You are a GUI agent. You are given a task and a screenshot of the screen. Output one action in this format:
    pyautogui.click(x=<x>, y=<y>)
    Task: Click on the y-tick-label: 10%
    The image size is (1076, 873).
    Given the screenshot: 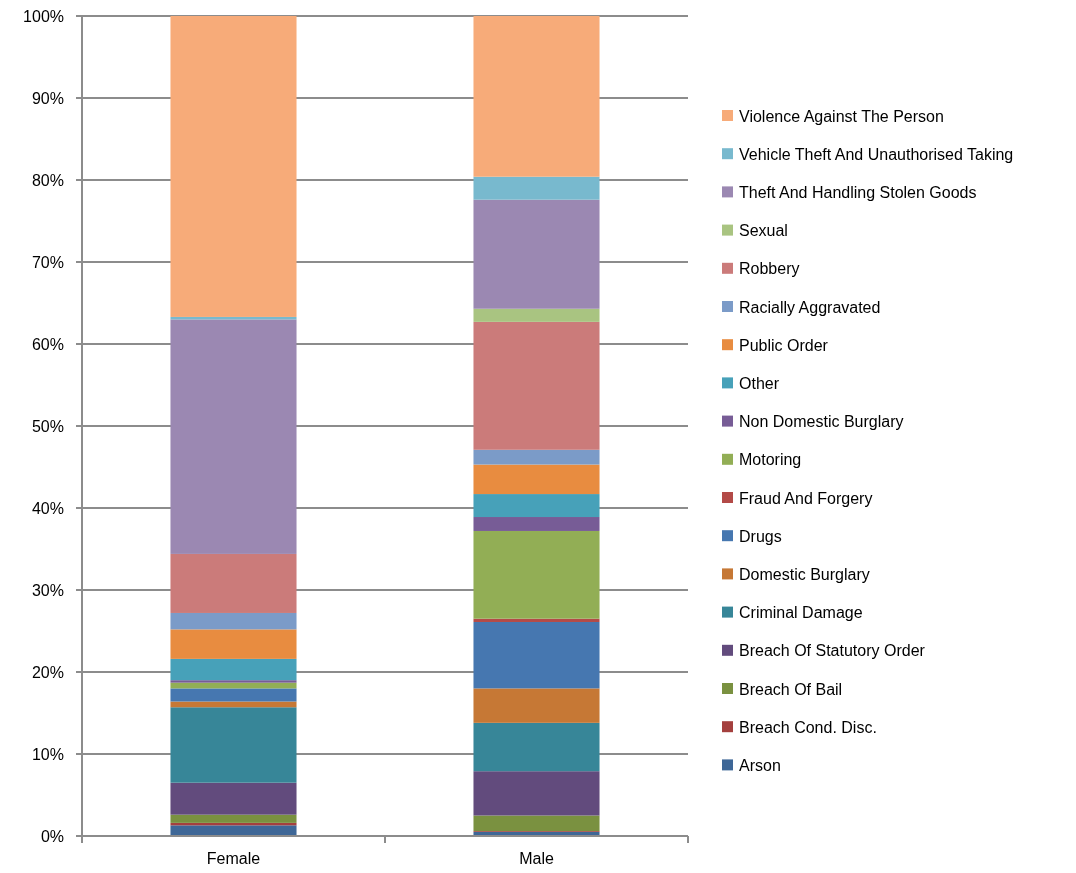 What is the action you would take?
    pyautogui.click(x=47, y=754)
    